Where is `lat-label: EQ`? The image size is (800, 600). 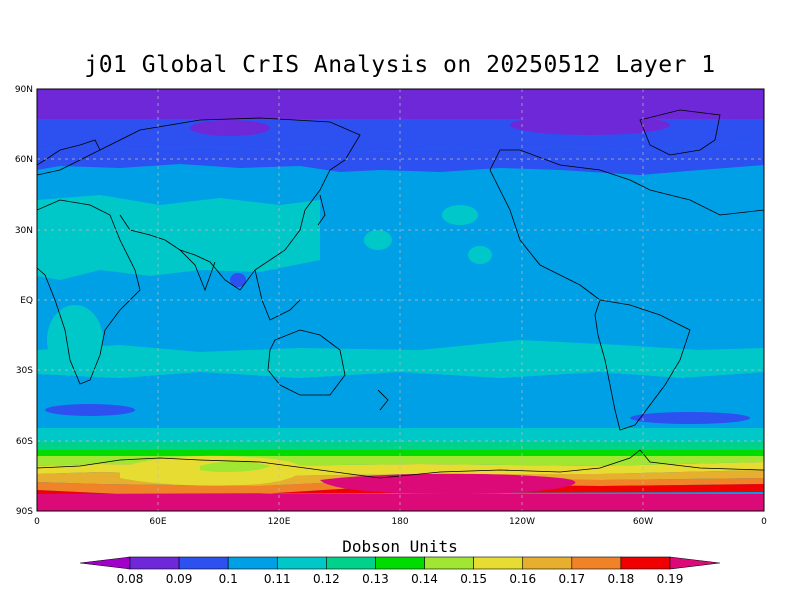 lat-label: EQ is located at coordinates (26, 301).